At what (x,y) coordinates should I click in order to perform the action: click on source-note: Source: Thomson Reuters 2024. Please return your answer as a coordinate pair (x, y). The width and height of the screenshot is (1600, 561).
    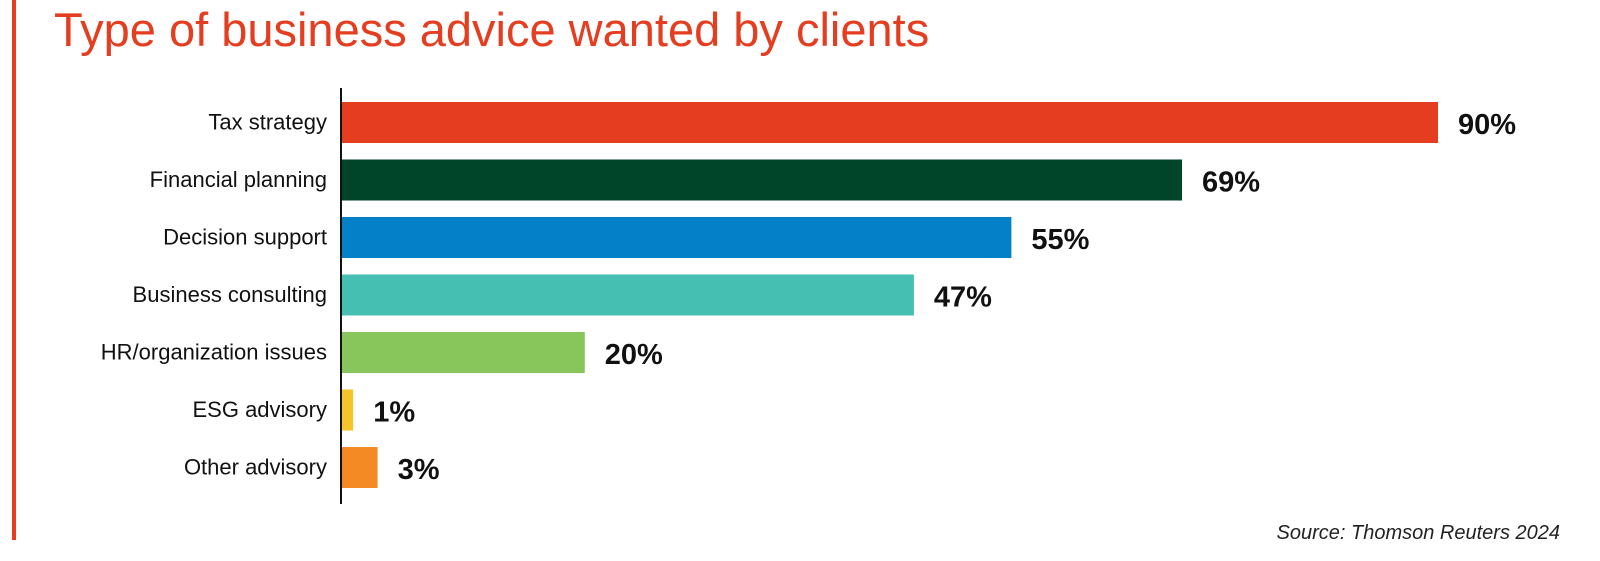
    Looking at the image, I should click on (1418, 533).